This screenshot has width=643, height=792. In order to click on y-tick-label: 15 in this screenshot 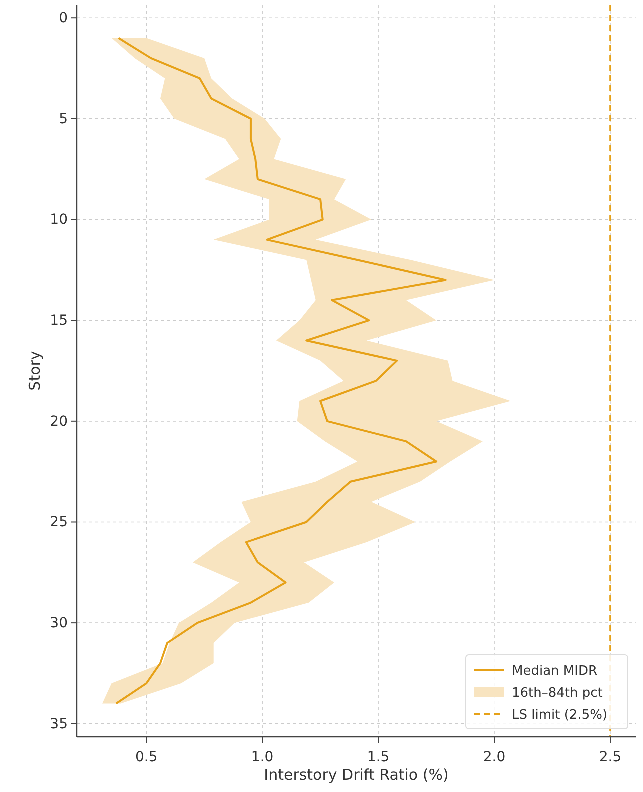, I will do `click(59, 321)`.